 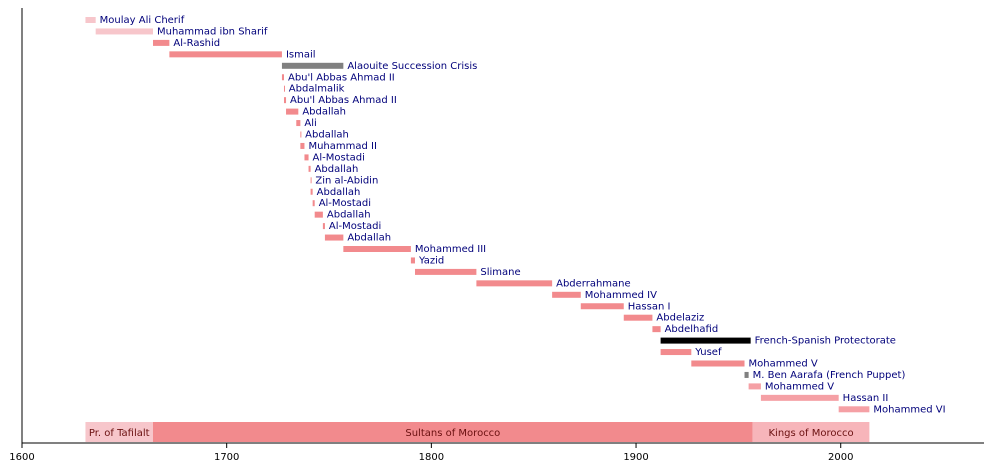 I want to click on reign-label: Ismail, so click(x=301, y=54).